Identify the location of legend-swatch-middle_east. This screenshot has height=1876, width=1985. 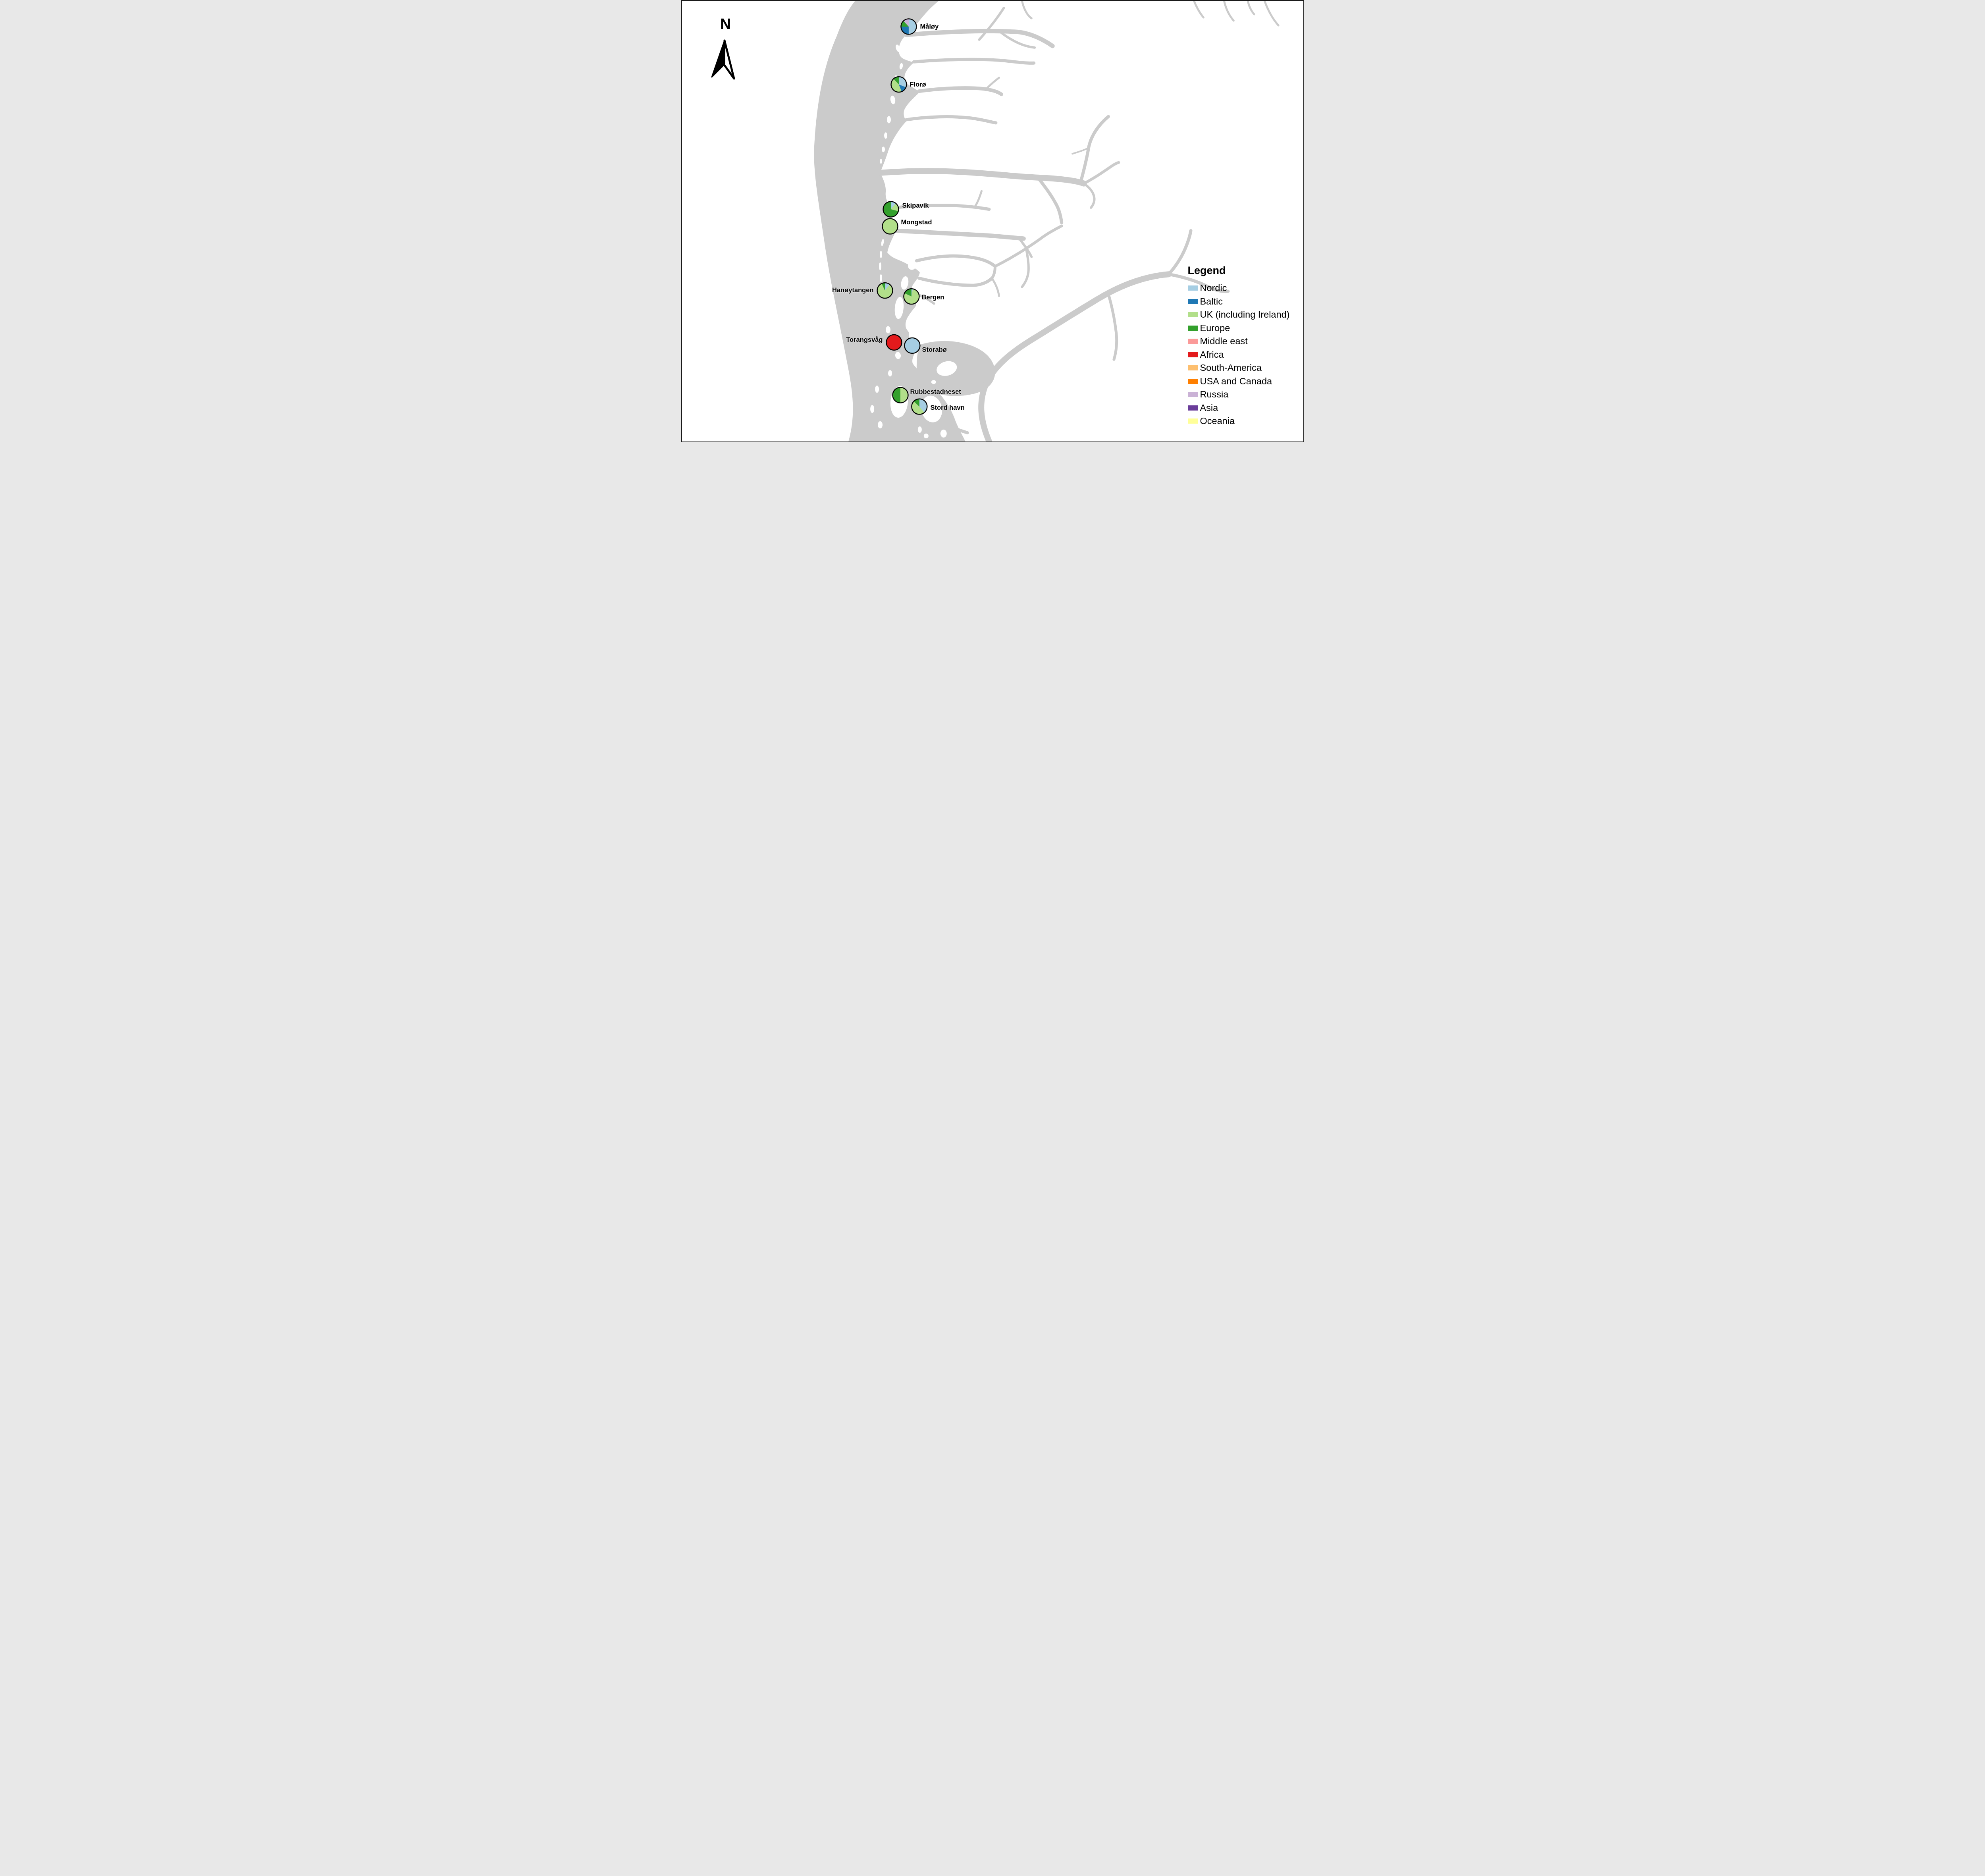
(1192, 341).